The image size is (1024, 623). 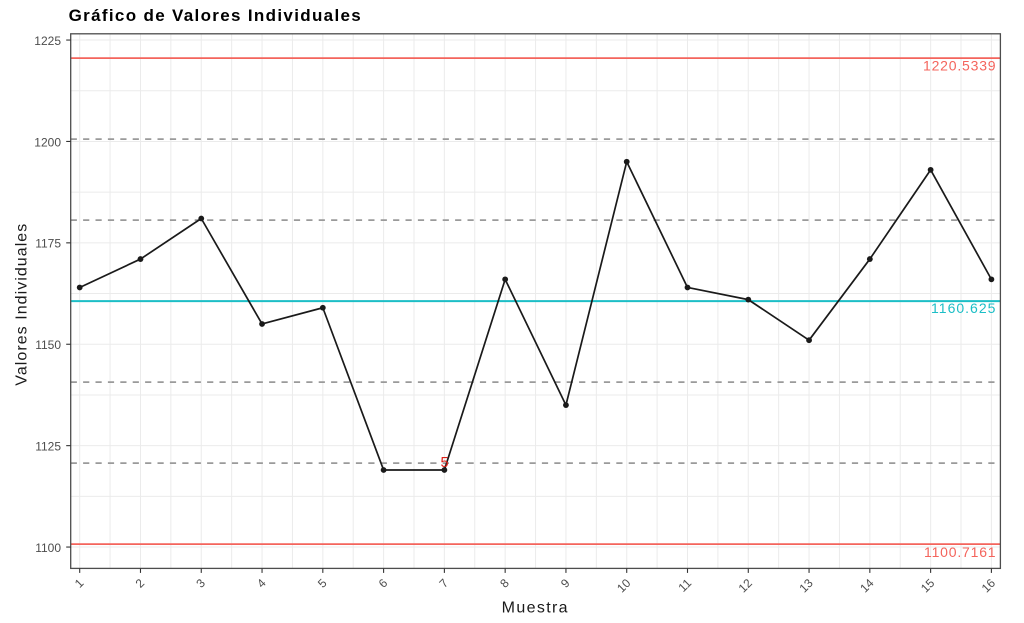 What do you see at coordinates (48, 244) in the screenshot?
I see `svg-text: 1175` at bounding box center [48, 244].